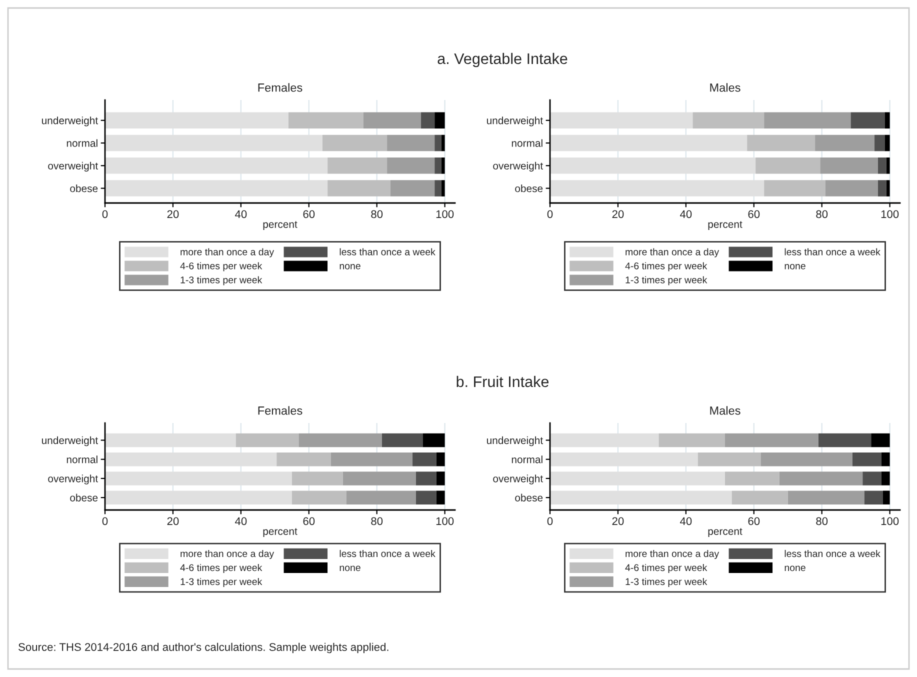 Image resolution: width=917 pixels, height=677 pixels. What do you see at coordinates (527, 460) in the screenshot?
I see `y-tick-label: normal` at bounding box center [527, 460].